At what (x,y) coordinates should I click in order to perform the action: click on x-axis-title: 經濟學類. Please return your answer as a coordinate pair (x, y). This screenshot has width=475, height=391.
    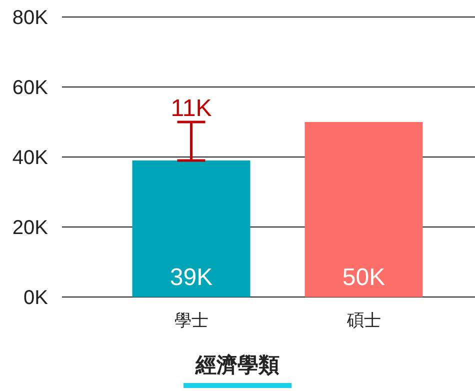
    Looking at the image, I should click on (237, 365).